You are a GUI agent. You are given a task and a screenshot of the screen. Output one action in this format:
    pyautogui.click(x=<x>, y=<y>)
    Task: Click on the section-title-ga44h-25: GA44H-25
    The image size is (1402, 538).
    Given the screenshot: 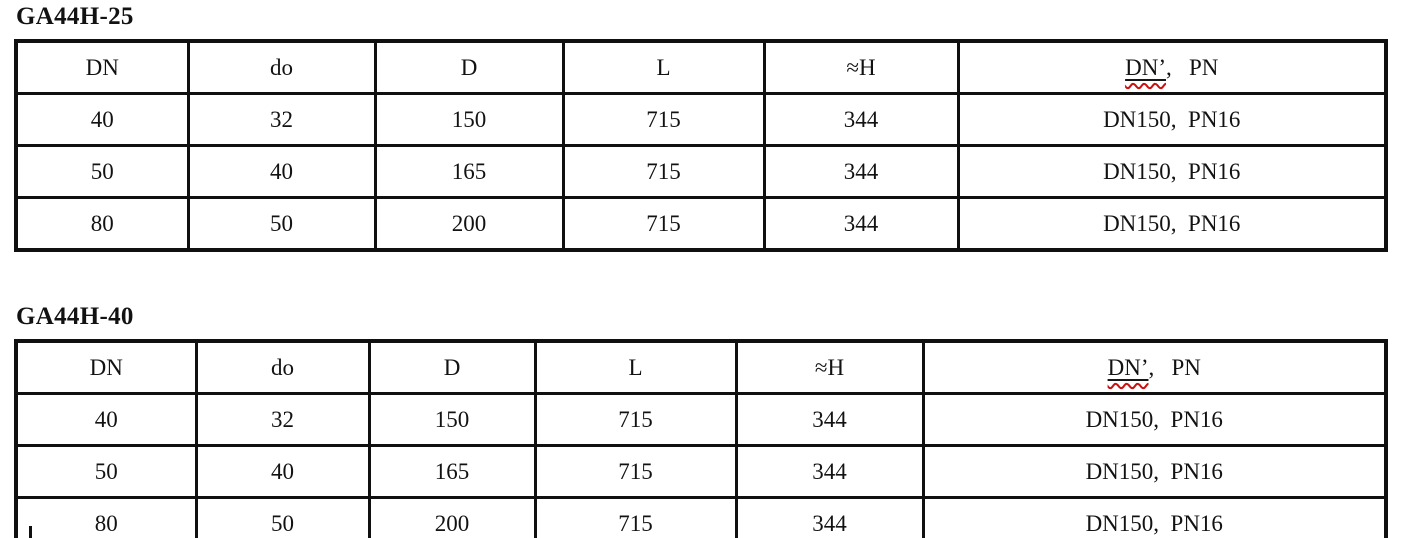 What is the action you would take?
    pyautogui.click(x=75, y=16)
    